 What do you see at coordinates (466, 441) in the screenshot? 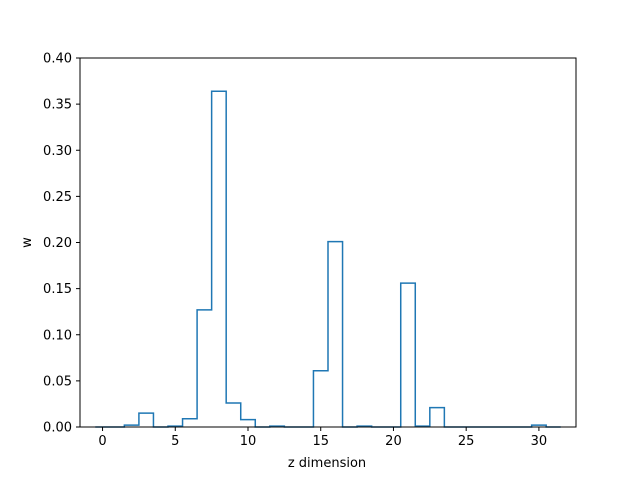
I see `x-tick-label-25: 25` at bounding box center [466, 441].